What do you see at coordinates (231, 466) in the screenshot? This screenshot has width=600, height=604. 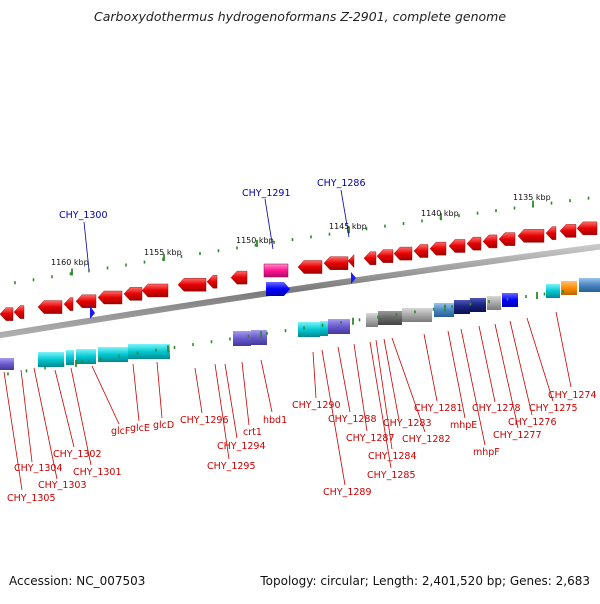 I see `label-chy-1295: CHY_1295` at bounding box center [231, 466].